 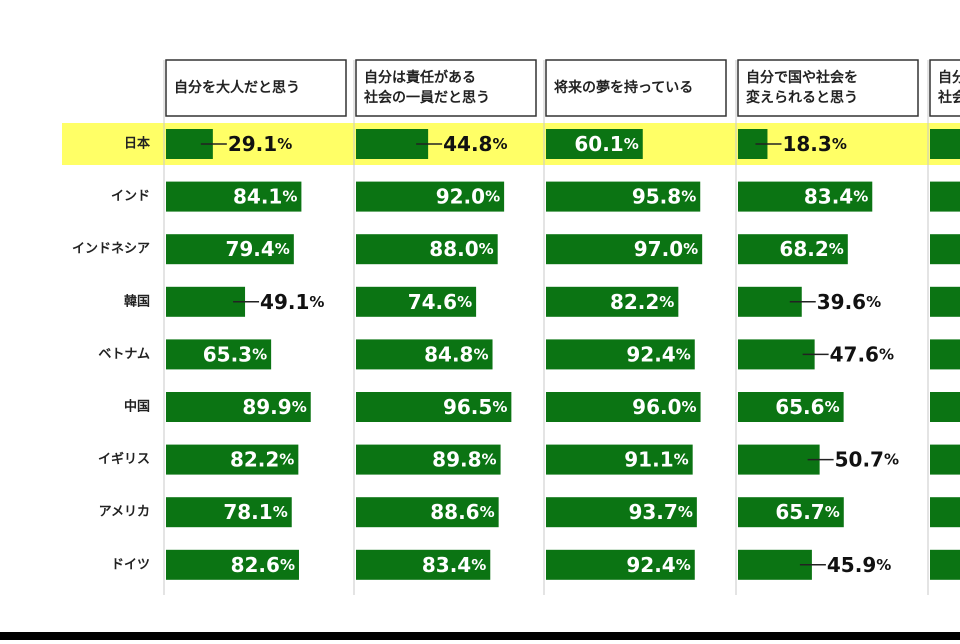 What do you see at coordinates (814, 144) in the screenshot?
I see `data-label: 18.3%` at bounding box center [814, 144].